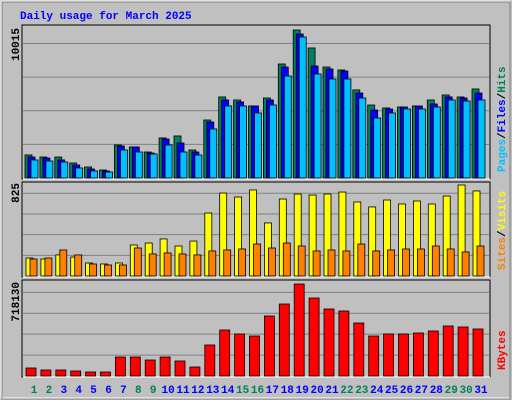  I want to click on x-tick-label: 30, so click(465, 391).